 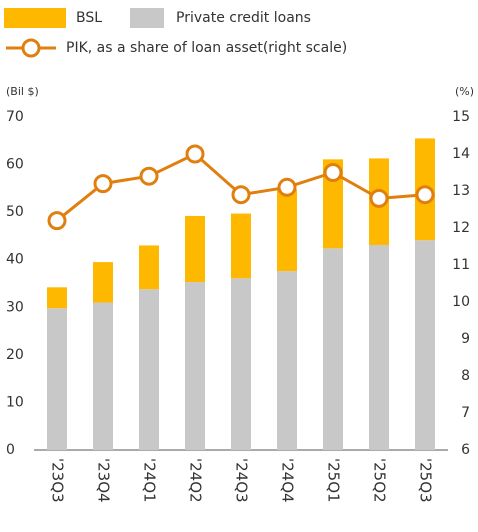 What do you see at coordinates (334, 480) in the screenshot?
I see `x-tick-label: '25Q1` at bounding box center [334, 480].